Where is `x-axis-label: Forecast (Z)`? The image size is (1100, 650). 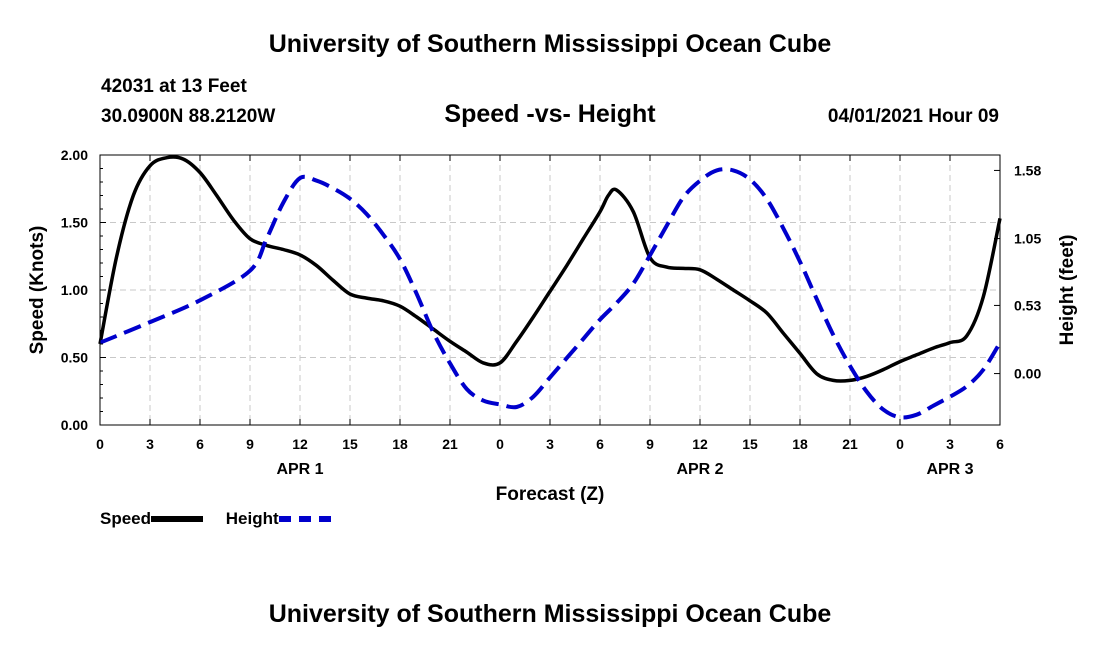 x-axis-label: Forecast (Z) is located at coordinates (550, 494).